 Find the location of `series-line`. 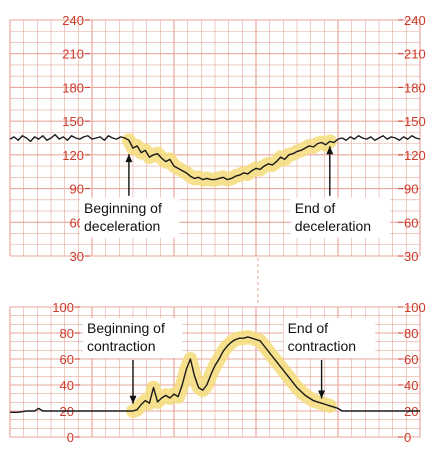

series-line is located at coordinates (215, 157).